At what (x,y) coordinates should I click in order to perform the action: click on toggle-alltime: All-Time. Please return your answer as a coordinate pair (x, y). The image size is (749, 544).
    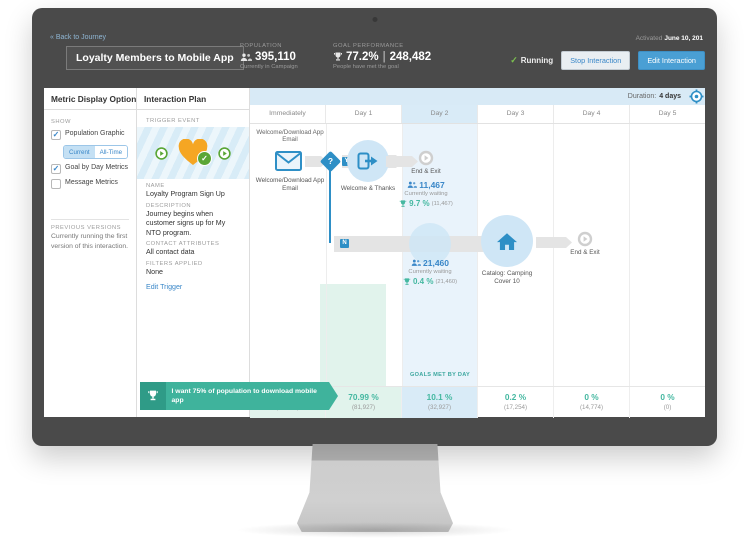
    Looking at the image, I should click on (111, 152).